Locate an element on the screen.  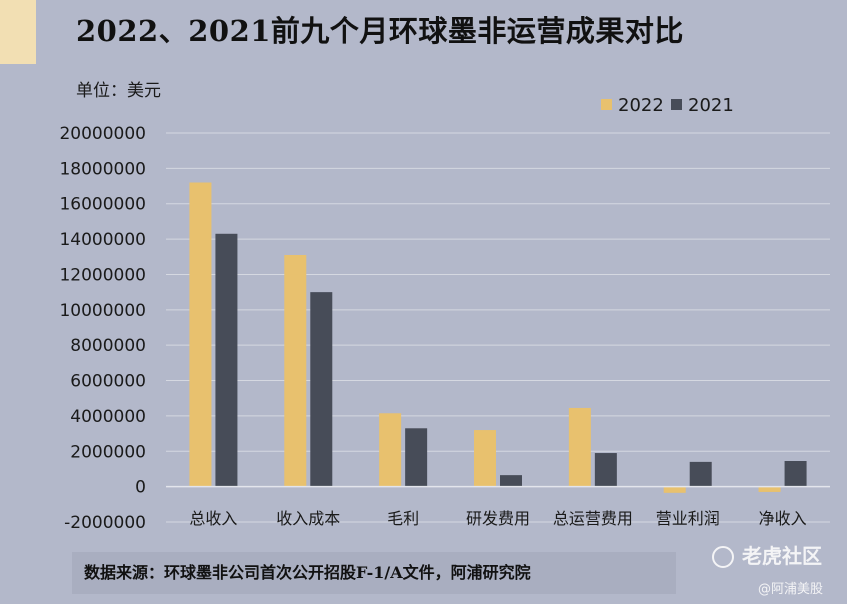
tiger-logo-icon is located at coordinates (723, 557).